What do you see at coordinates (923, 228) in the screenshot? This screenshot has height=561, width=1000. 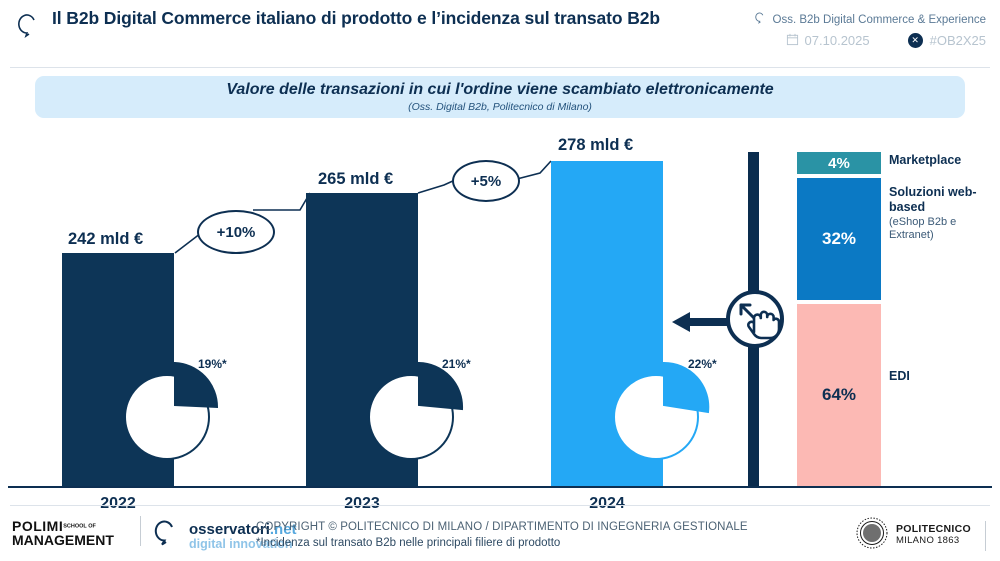 I see `legend-web-based-sub: (eShop B2b e Extranet)` at bounding box center [923, 228].